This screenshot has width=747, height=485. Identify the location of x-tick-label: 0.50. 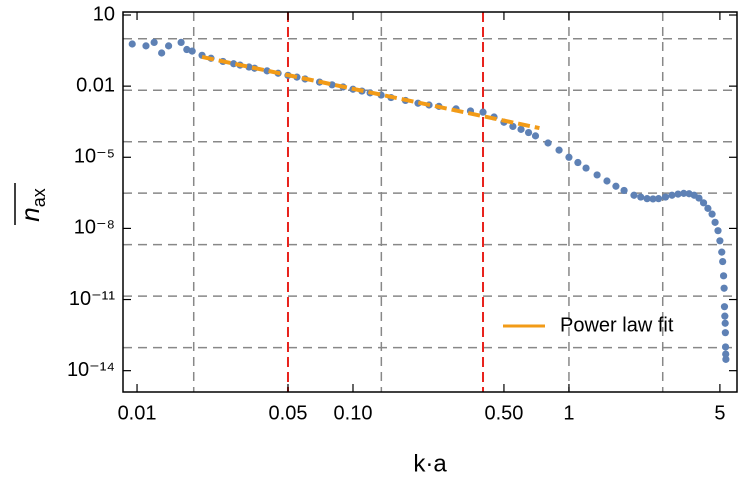
(503, 413).